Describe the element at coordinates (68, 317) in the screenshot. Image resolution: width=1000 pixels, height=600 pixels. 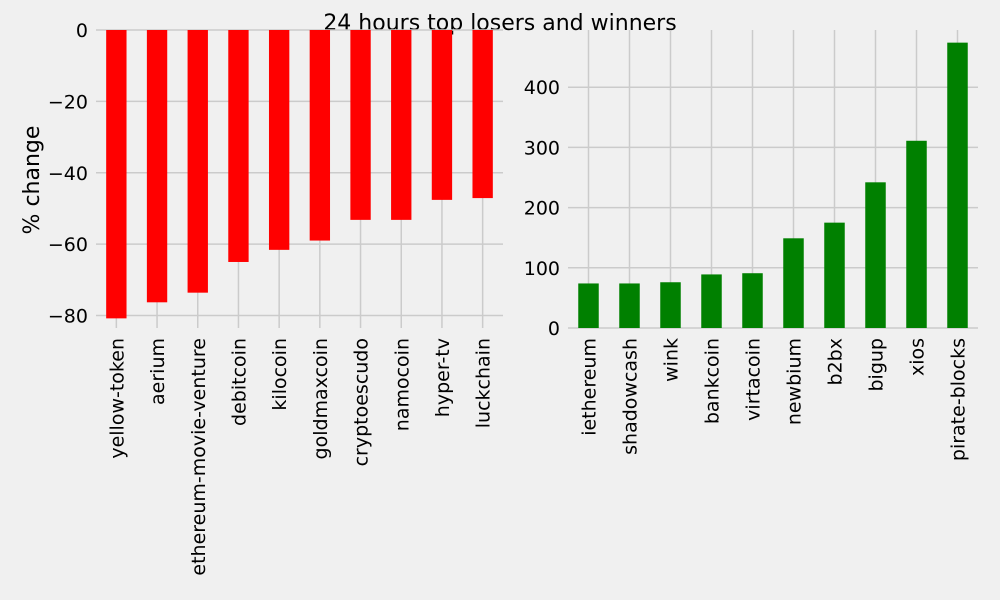
I see `losers-y-tick-label: −80` at that location.